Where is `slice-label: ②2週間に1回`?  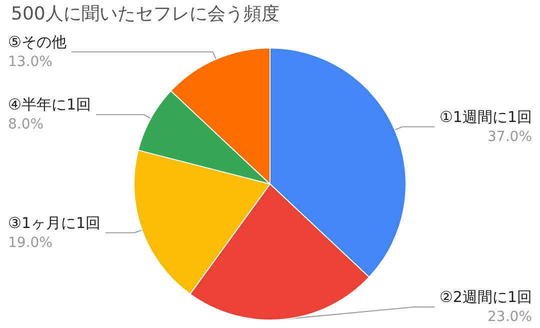
slice-label: ②2週間に1回 is located at coordinates (485, 297).